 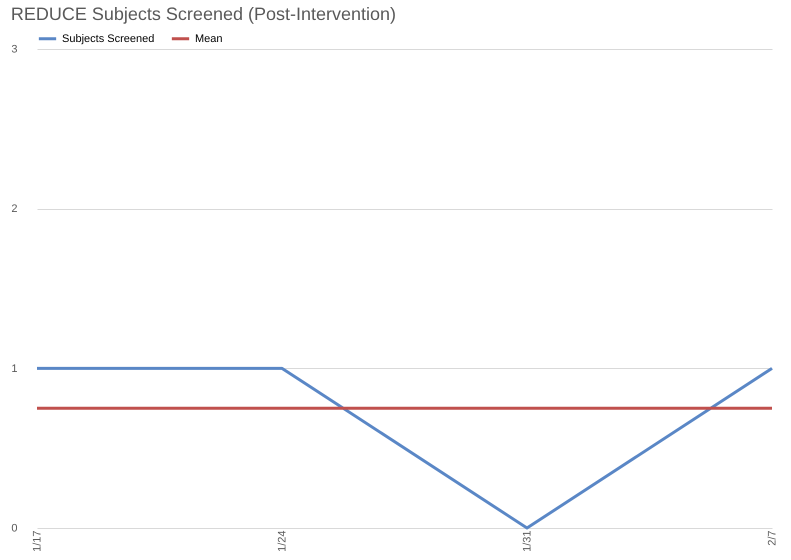 I want to click on x-tick-label: 1/31, so click(x=528, y=541).